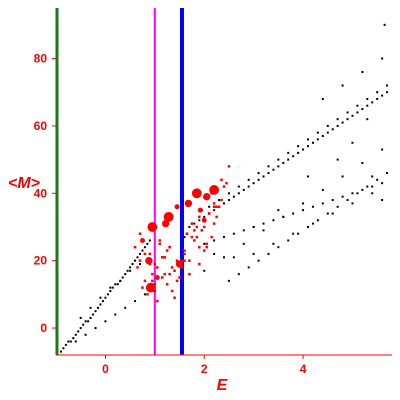  I want to click on y-tick-label: 20, so click(41, 261).